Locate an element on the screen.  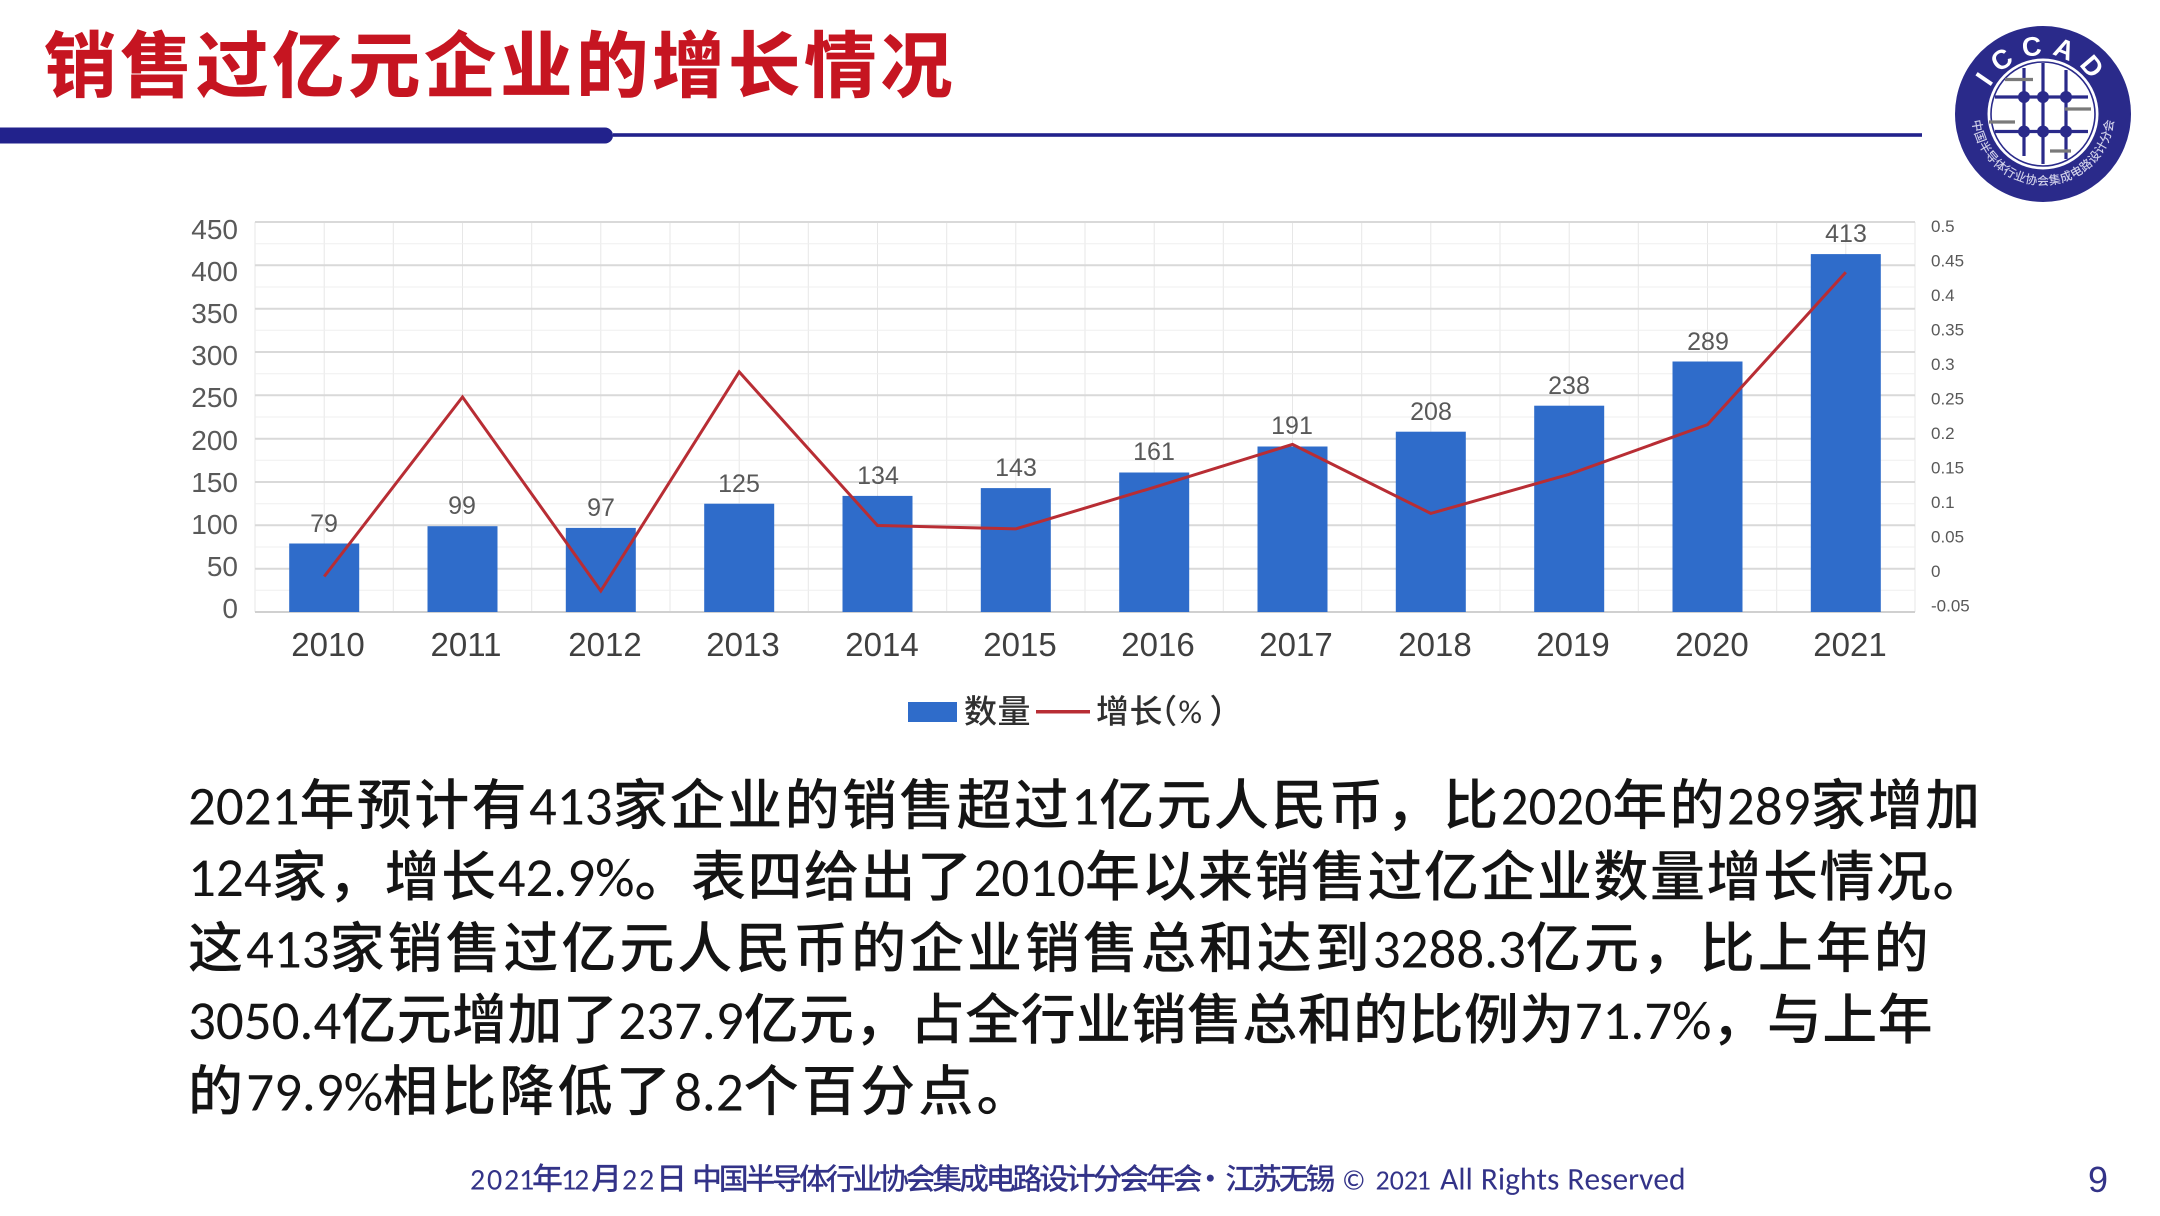
svg-text: 2018 is located at coordinates (1434, 644).